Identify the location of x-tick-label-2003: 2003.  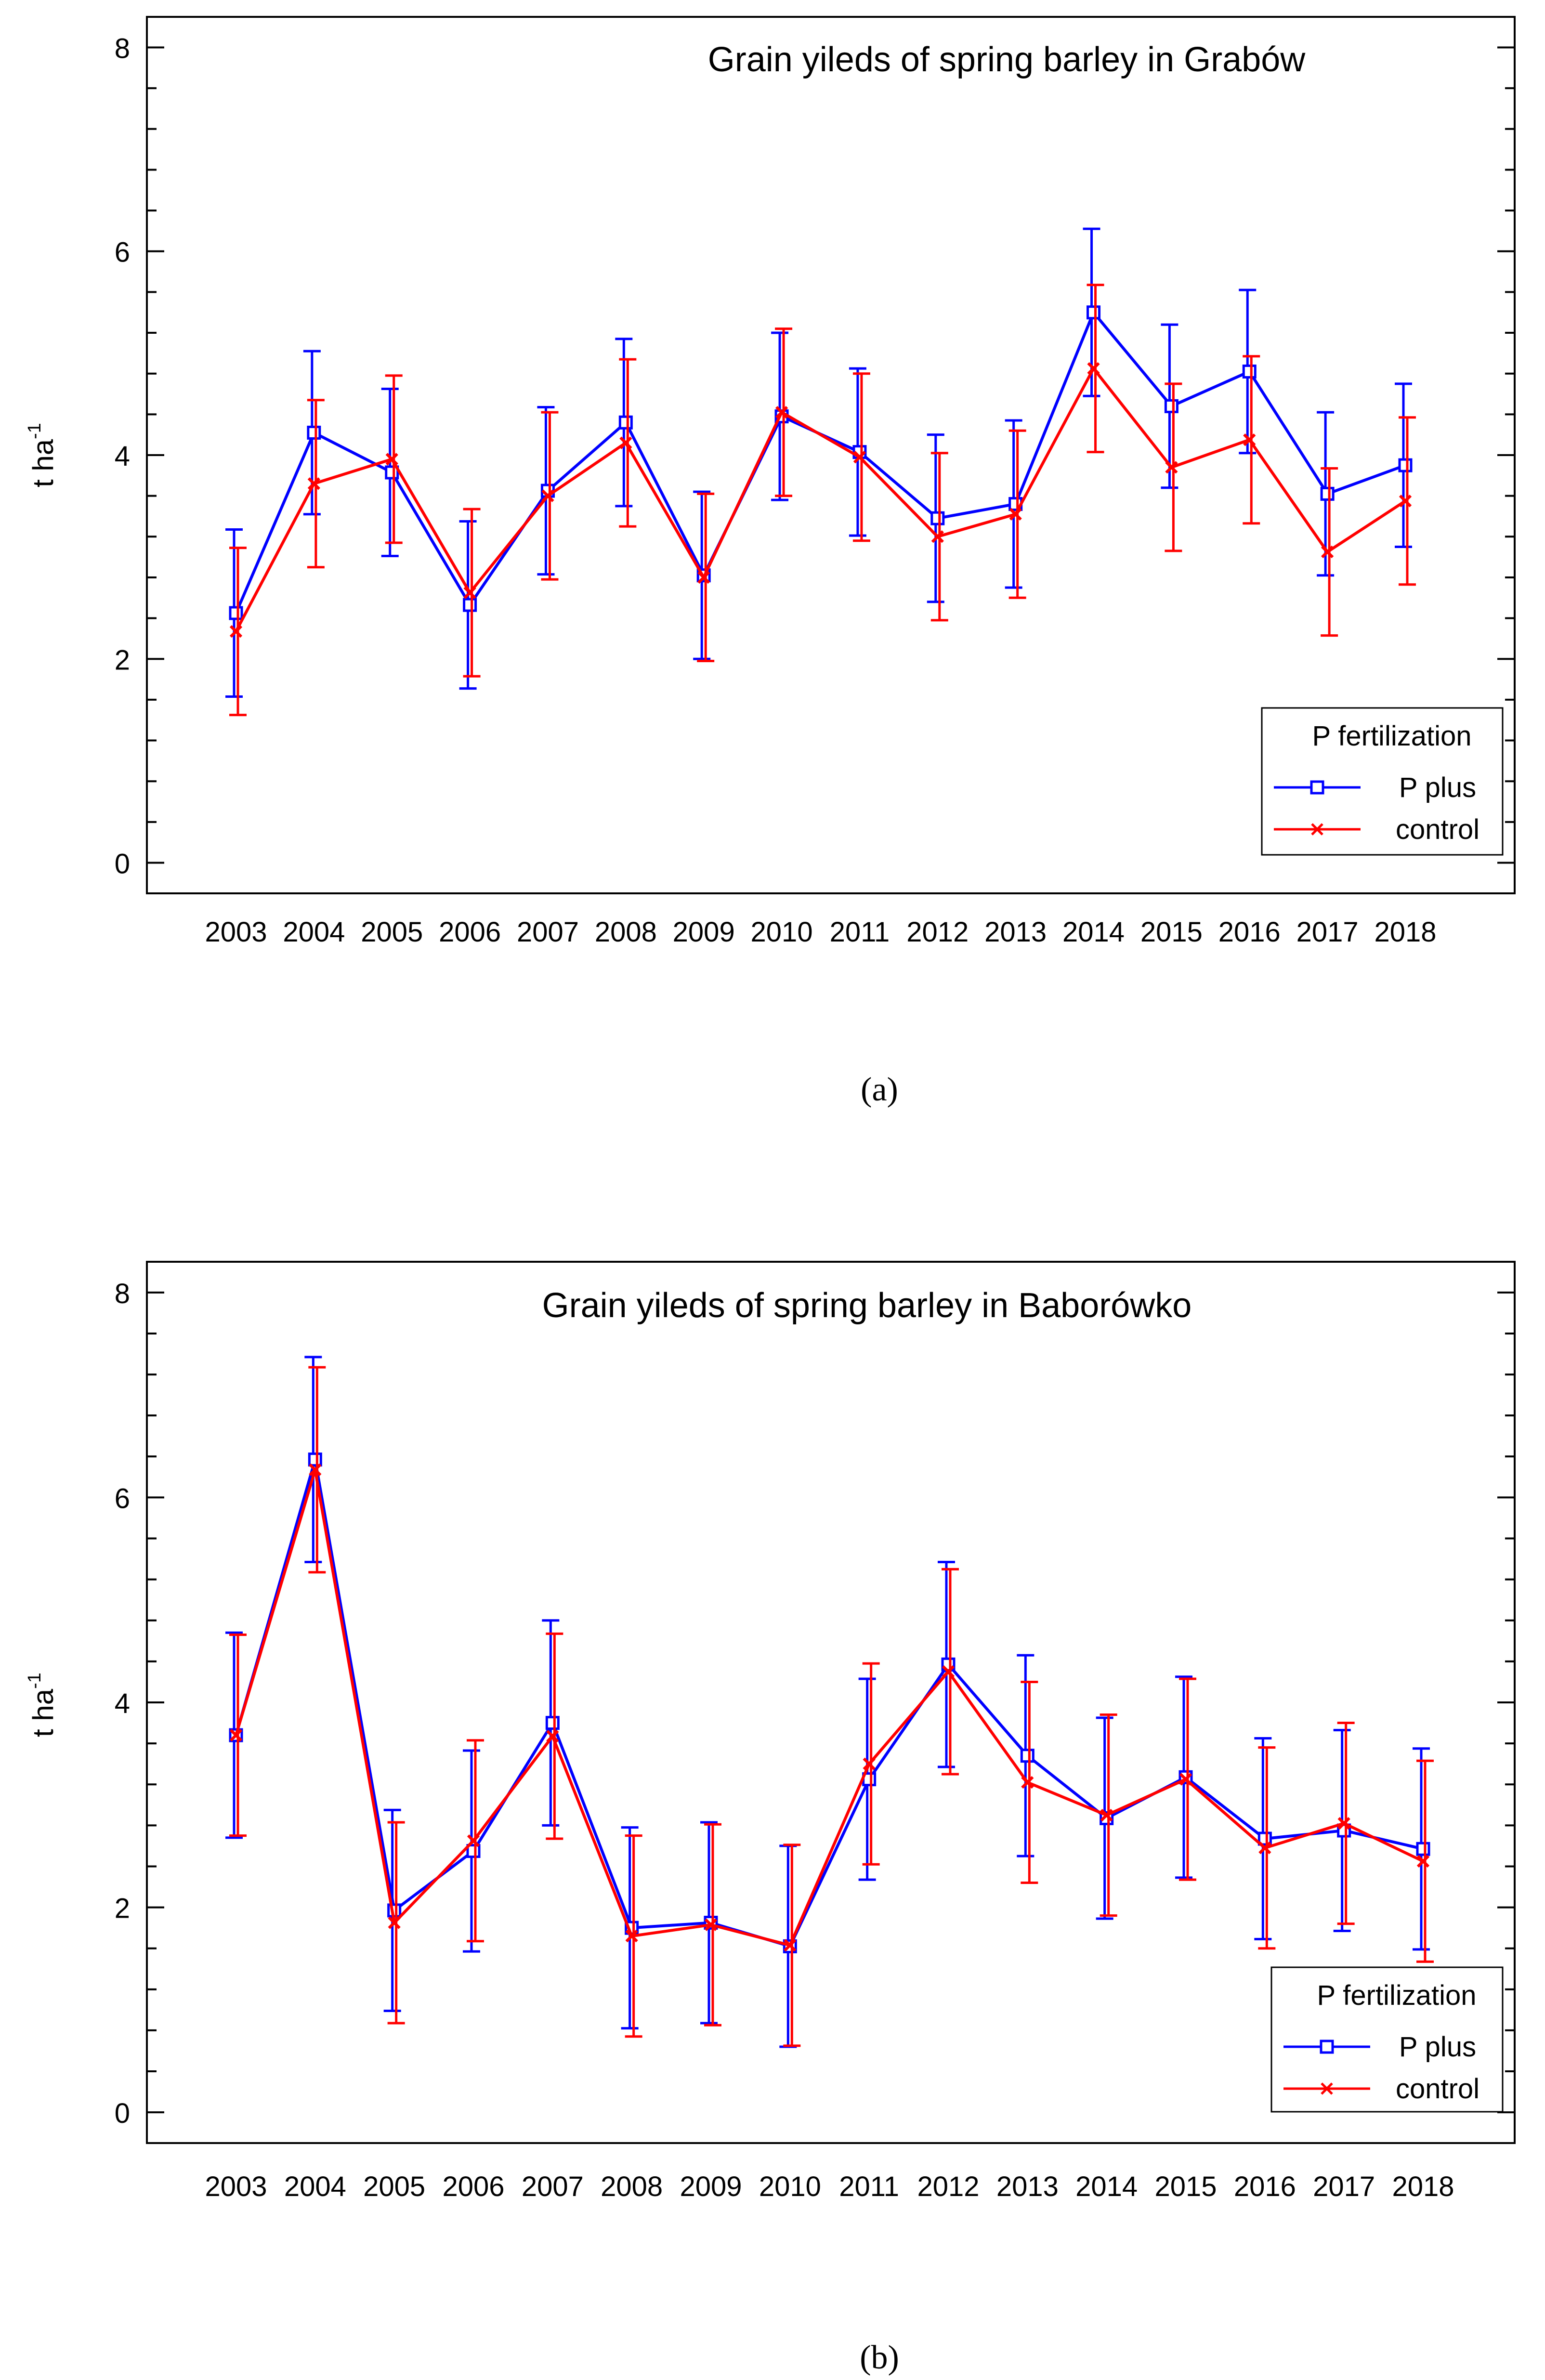
(236, 932).